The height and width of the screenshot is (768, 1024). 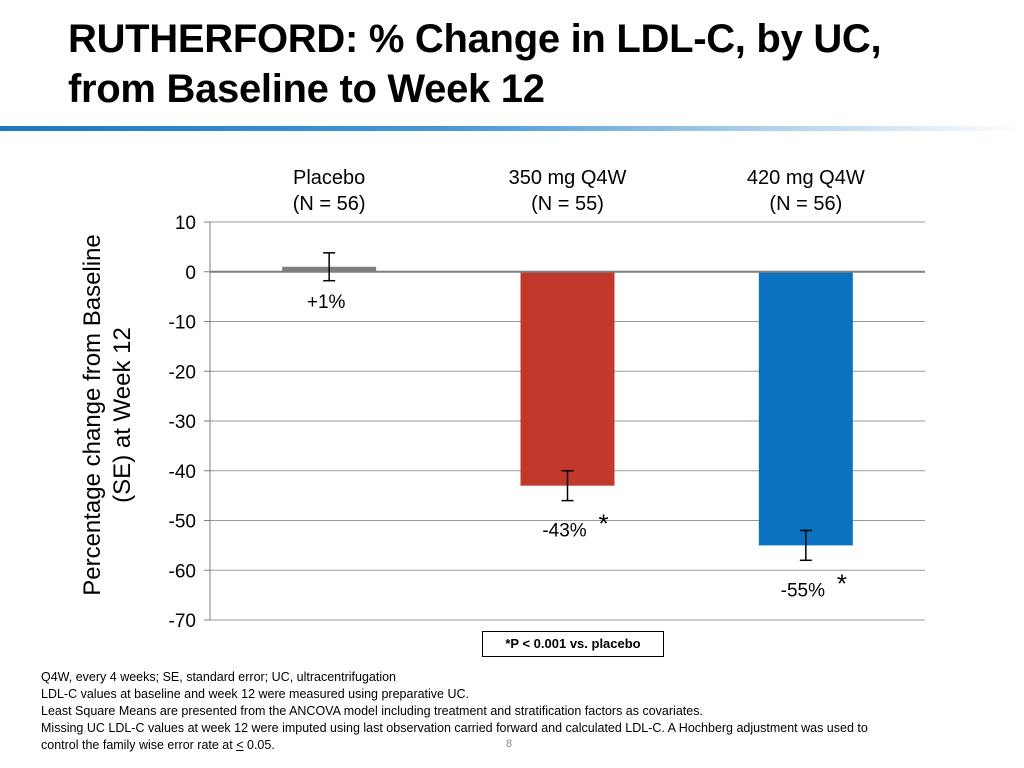 What do you see at coordinates (139, 745) in the screenshot?
I see `footnote-text: control the family wise error rate at` at bounding box center [139, 745].